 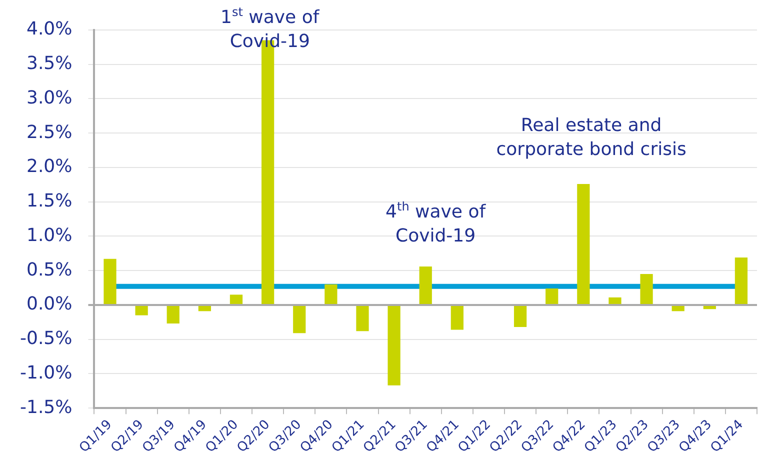 I want to click on y-tick-label: 0.0%, so click(x=49, y=304).